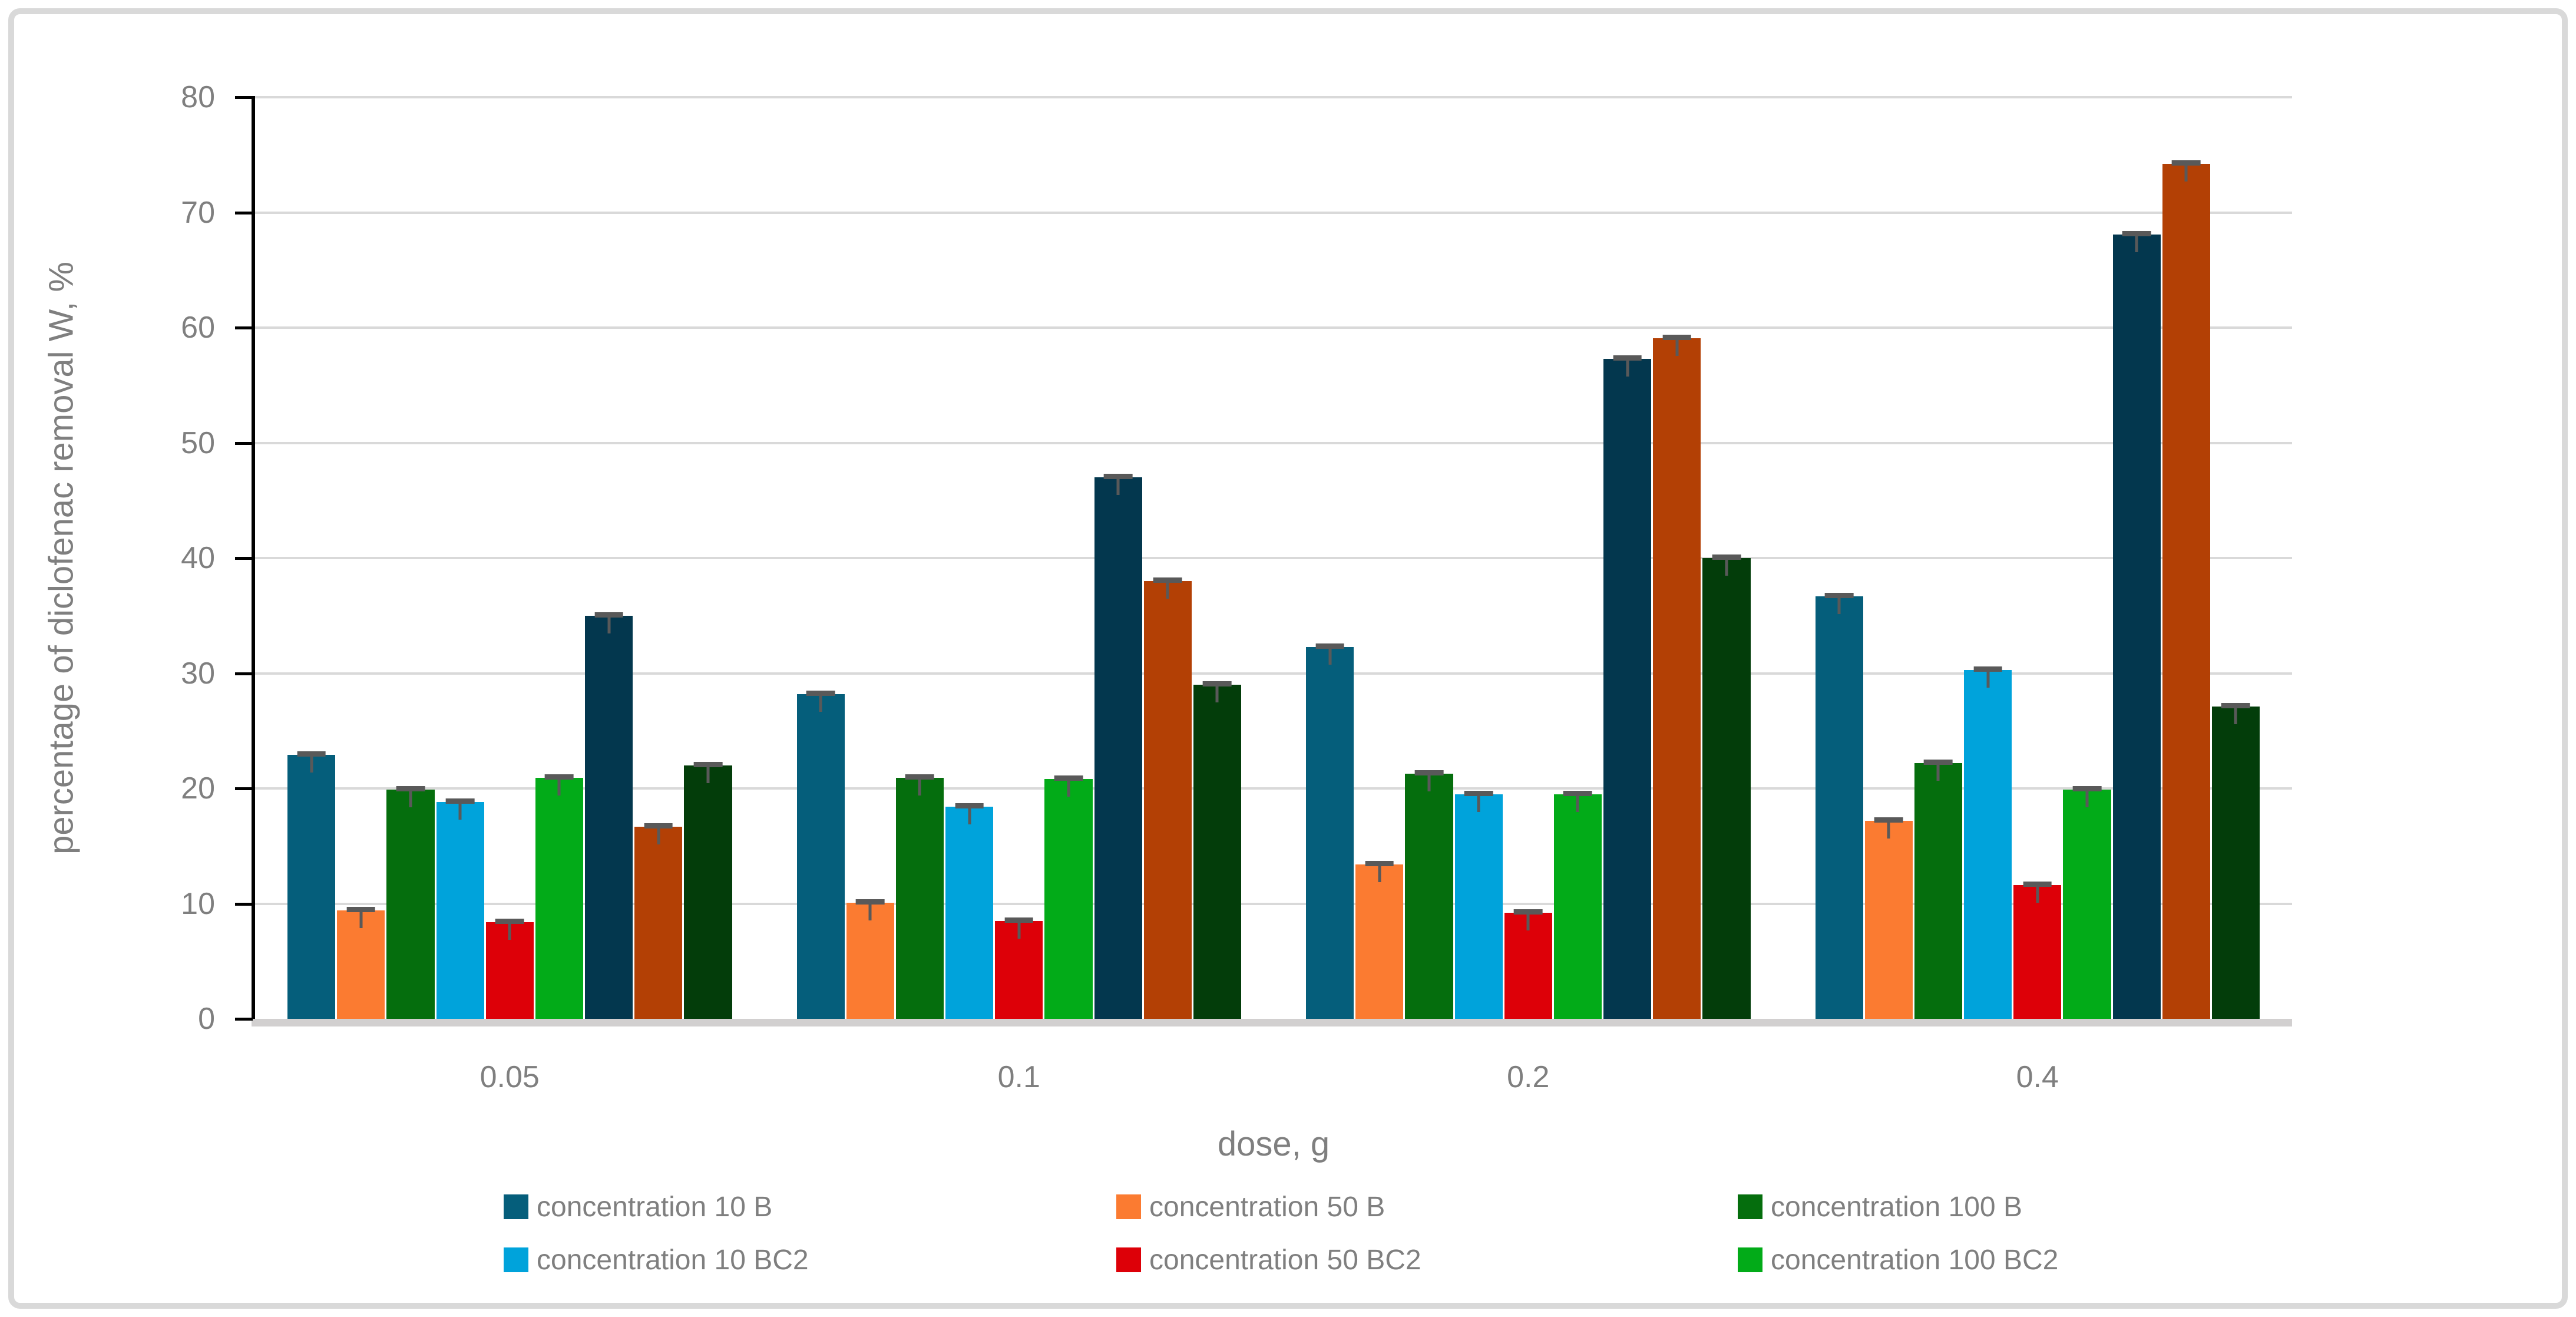 The height and width of the screenshot is (1317, 2576). What do you see at coordinates (198, 212) in the screenshot?
I see `y-tick-label: 70` at bounding box center [198, 212].